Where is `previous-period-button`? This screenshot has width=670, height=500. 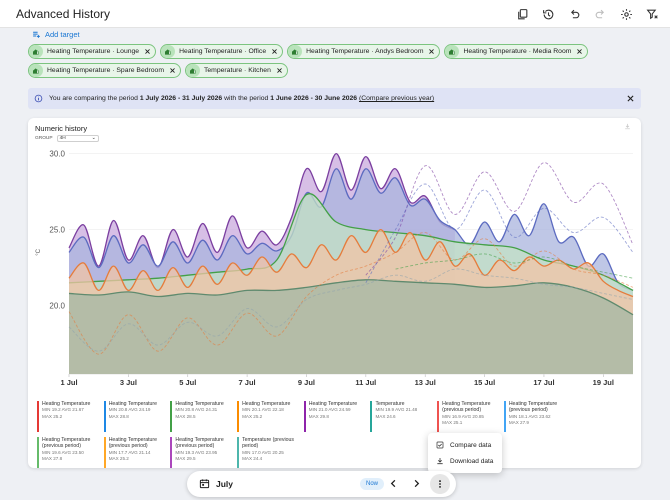
previous-period-button is located at coordinates (393, 483).